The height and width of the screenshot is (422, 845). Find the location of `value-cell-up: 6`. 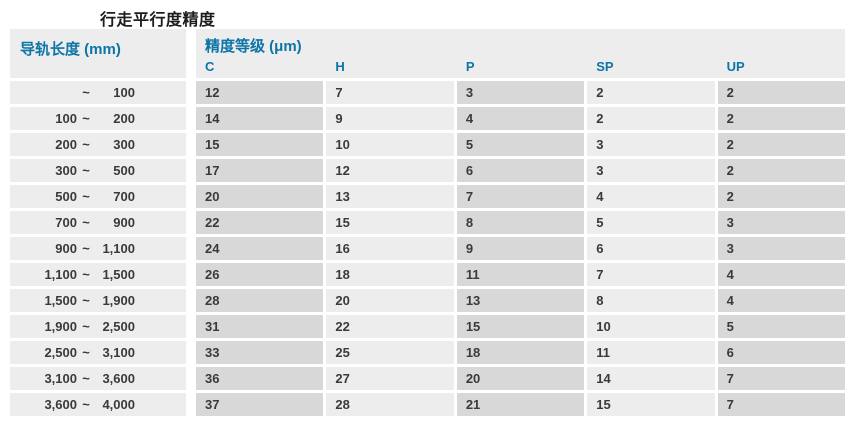

value-cell-up: 6 is located at coordinates (781, 352).